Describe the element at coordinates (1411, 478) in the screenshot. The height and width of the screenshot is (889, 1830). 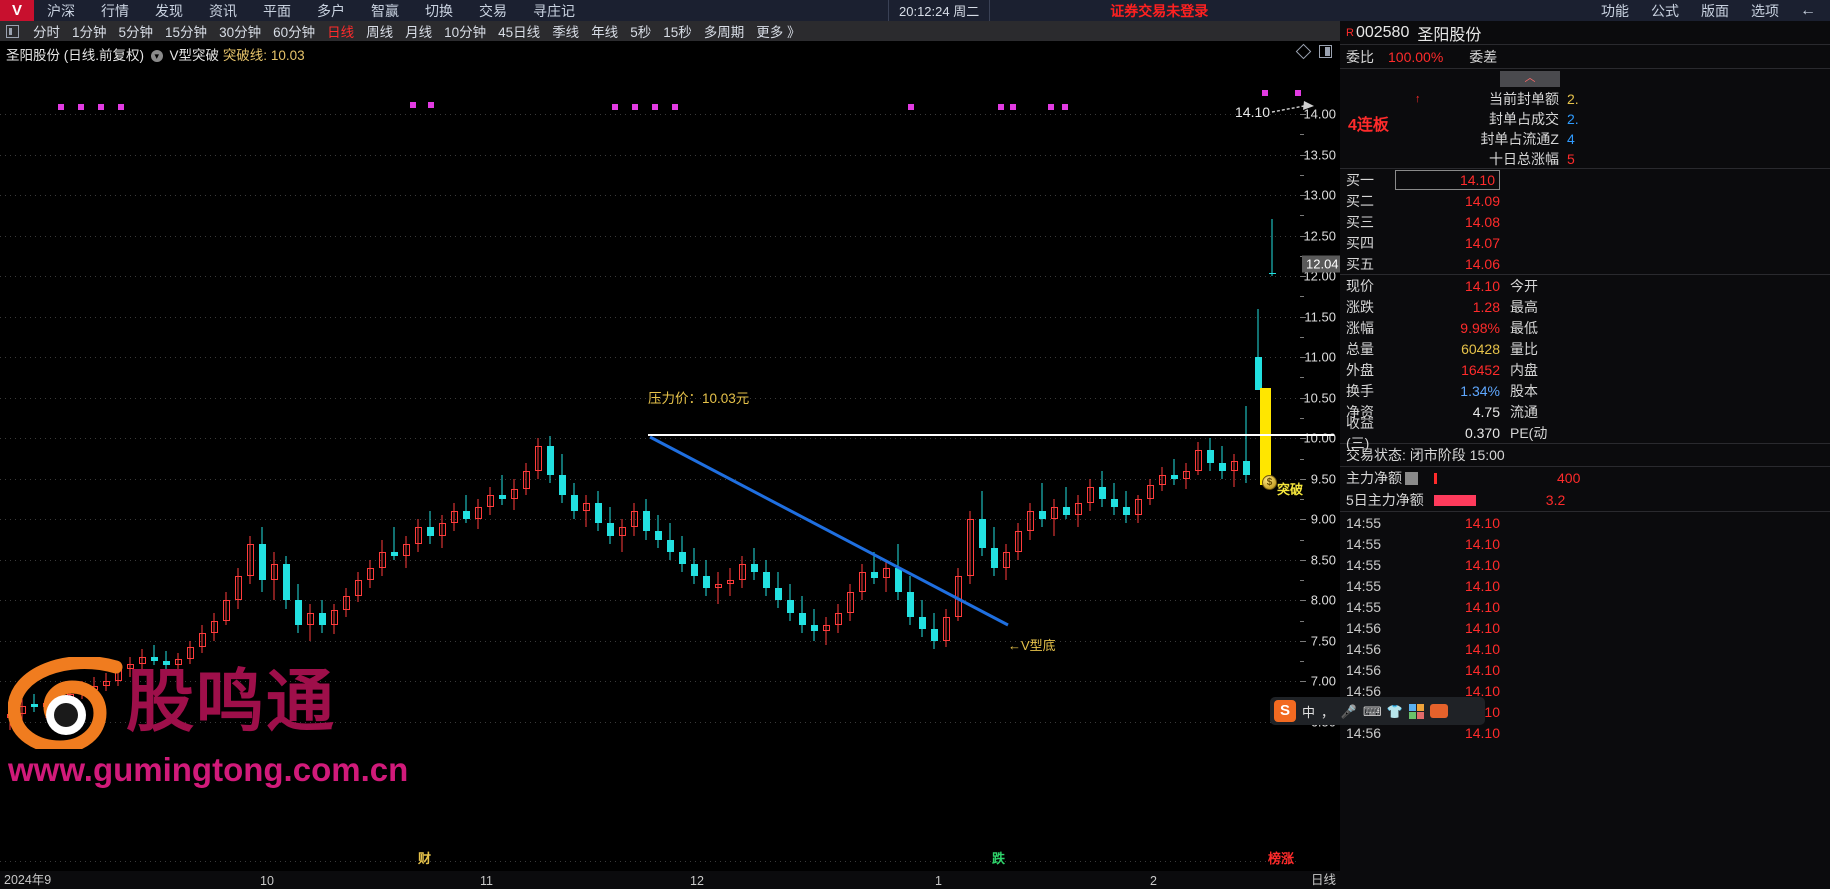
I see `list-icon` at that location.